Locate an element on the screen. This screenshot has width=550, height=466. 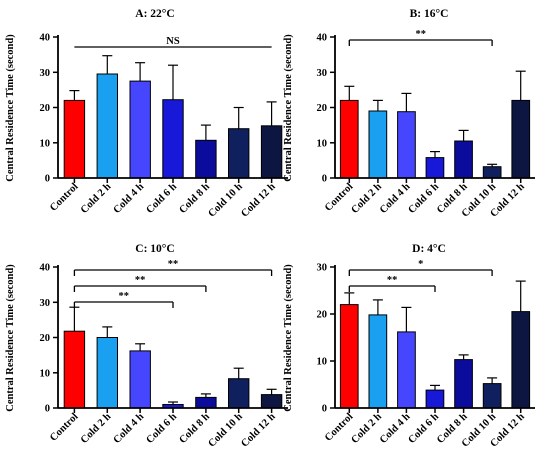
panel-a-category-label-4: Cold 6 h is located at coordinates (162, 198).